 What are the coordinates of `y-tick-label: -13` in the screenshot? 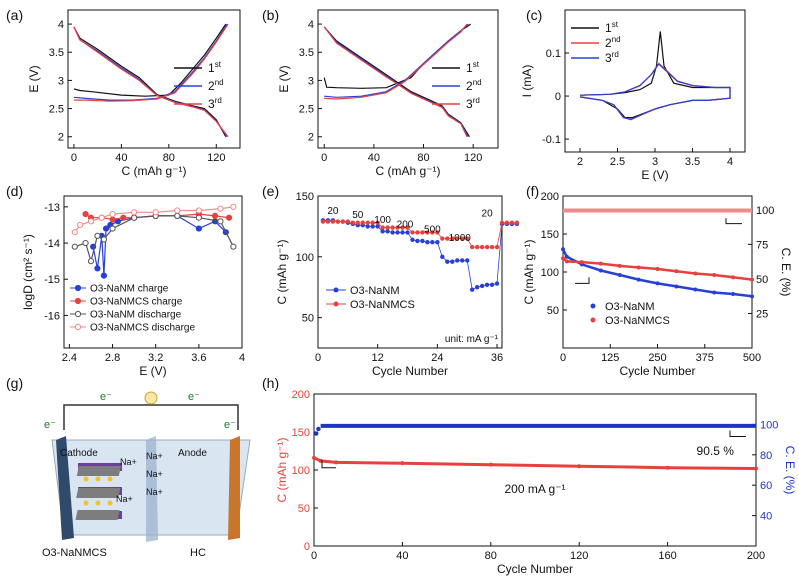 It's located at (52, 208).